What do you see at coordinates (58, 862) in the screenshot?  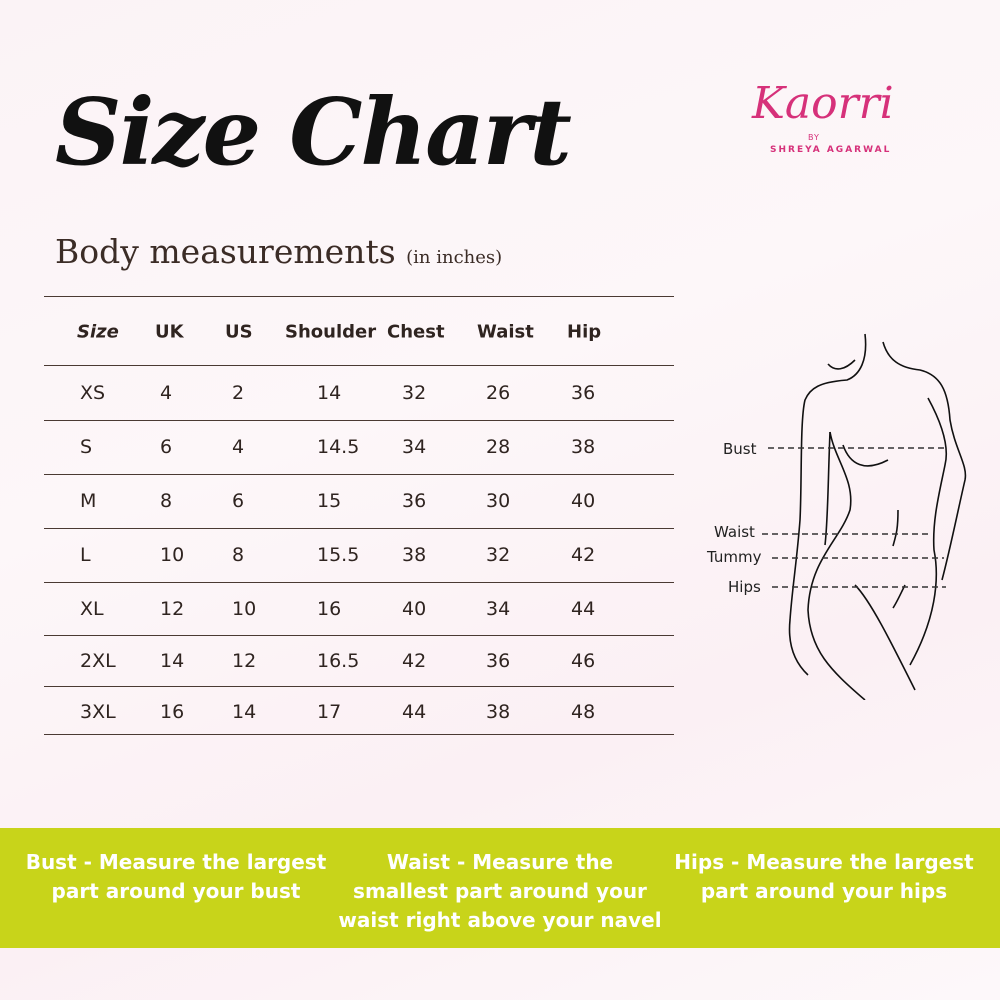 I see `note-term: Bust -` at bounding box center [58, 862].